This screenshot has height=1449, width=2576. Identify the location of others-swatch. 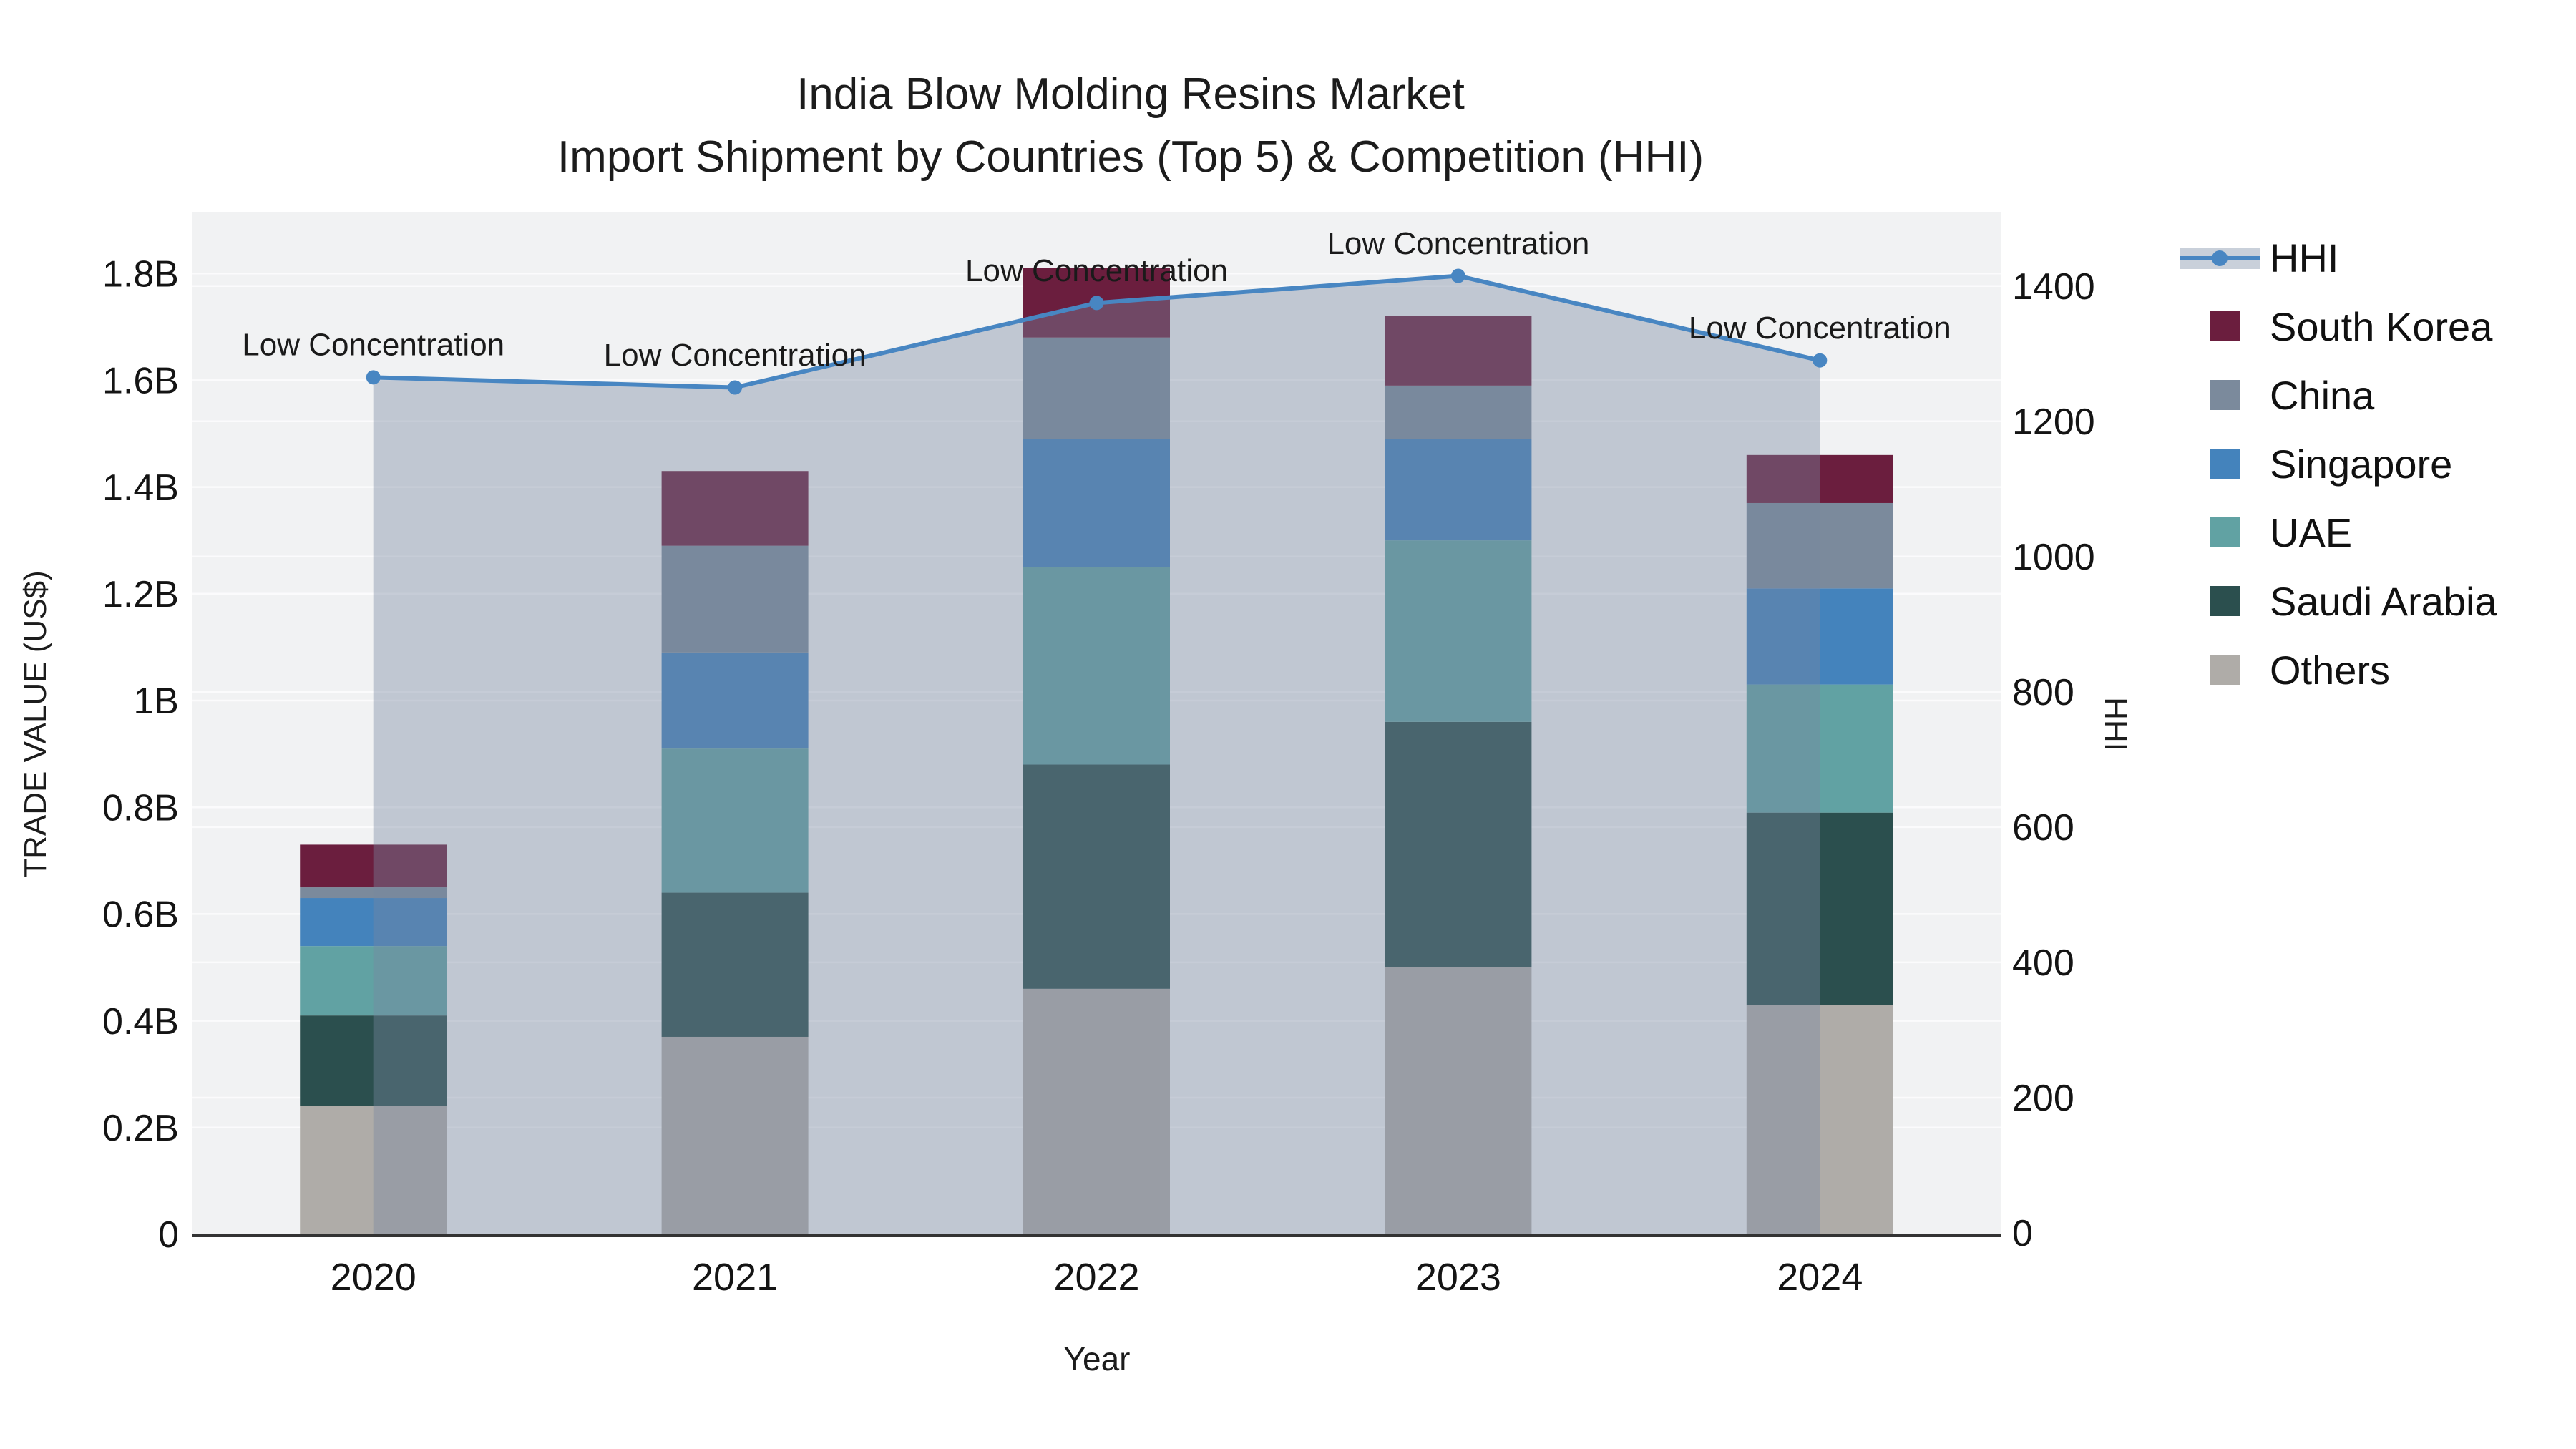
(2225, 670).